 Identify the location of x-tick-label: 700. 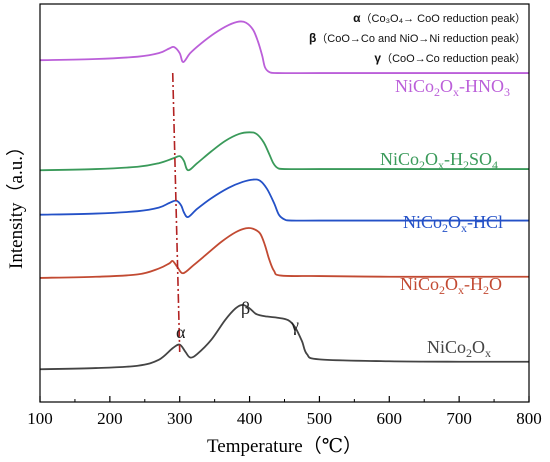
(459, 418).